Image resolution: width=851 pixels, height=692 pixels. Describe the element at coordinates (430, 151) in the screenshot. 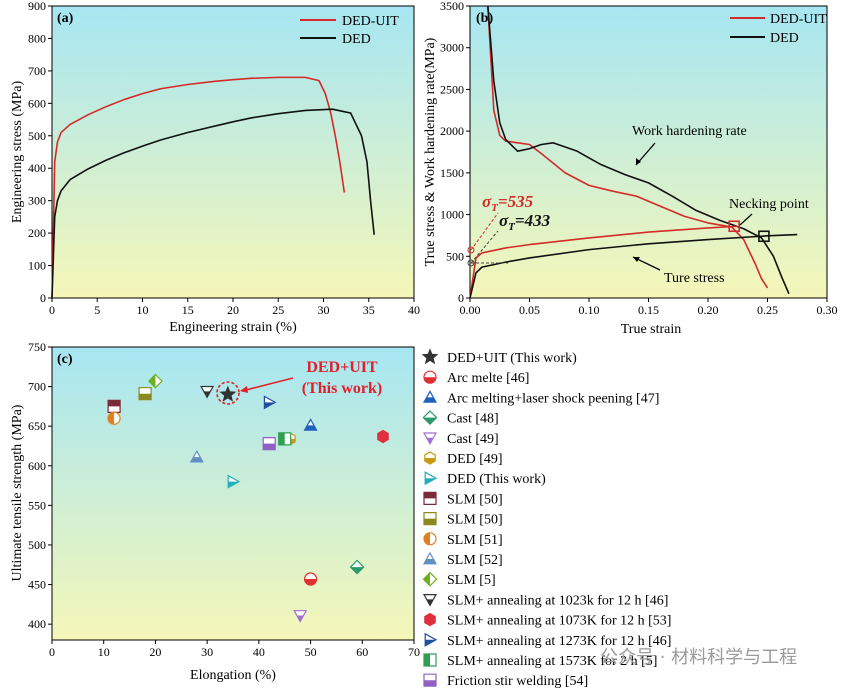

I see `panel-b-ylabel: True stress & Work hardening rate(MPa)` at that location.